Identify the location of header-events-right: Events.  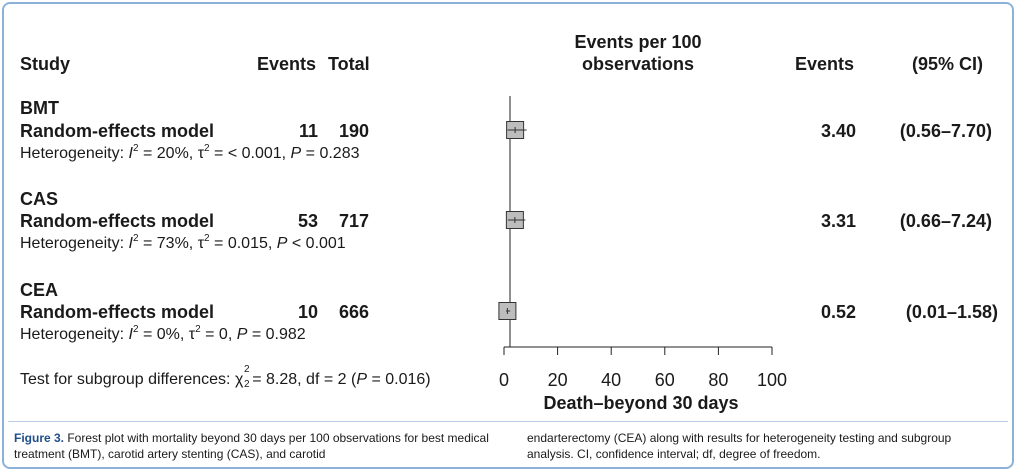
(825, 64).